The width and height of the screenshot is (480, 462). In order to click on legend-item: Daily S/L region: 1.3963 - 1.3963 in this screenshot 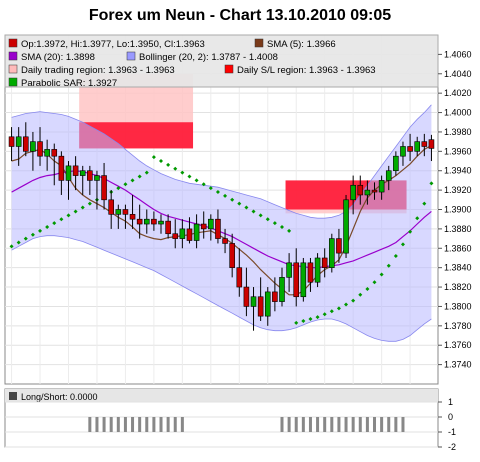, I will do `click(306, 70)`.